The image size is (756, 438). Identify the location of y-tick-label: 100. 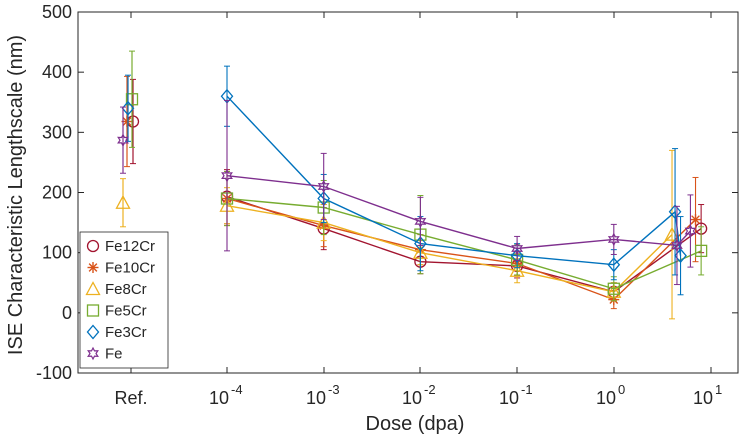
(57, 253).